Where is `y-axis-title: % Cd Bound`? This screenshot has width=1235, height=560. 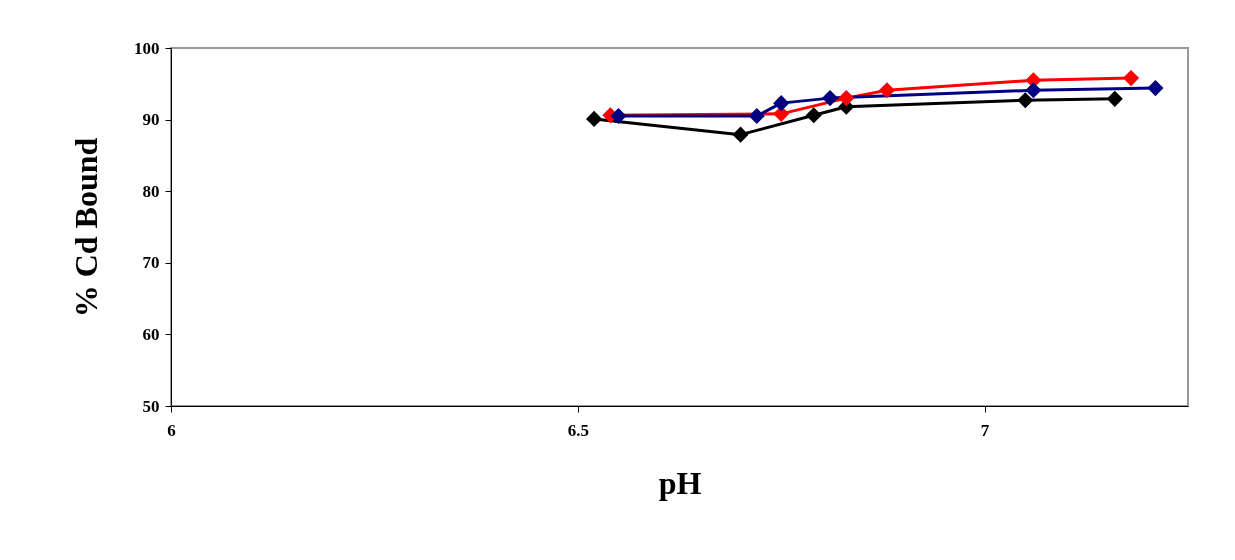
y-axis-title: % Cd Bound is located at coordinates (86, 227).